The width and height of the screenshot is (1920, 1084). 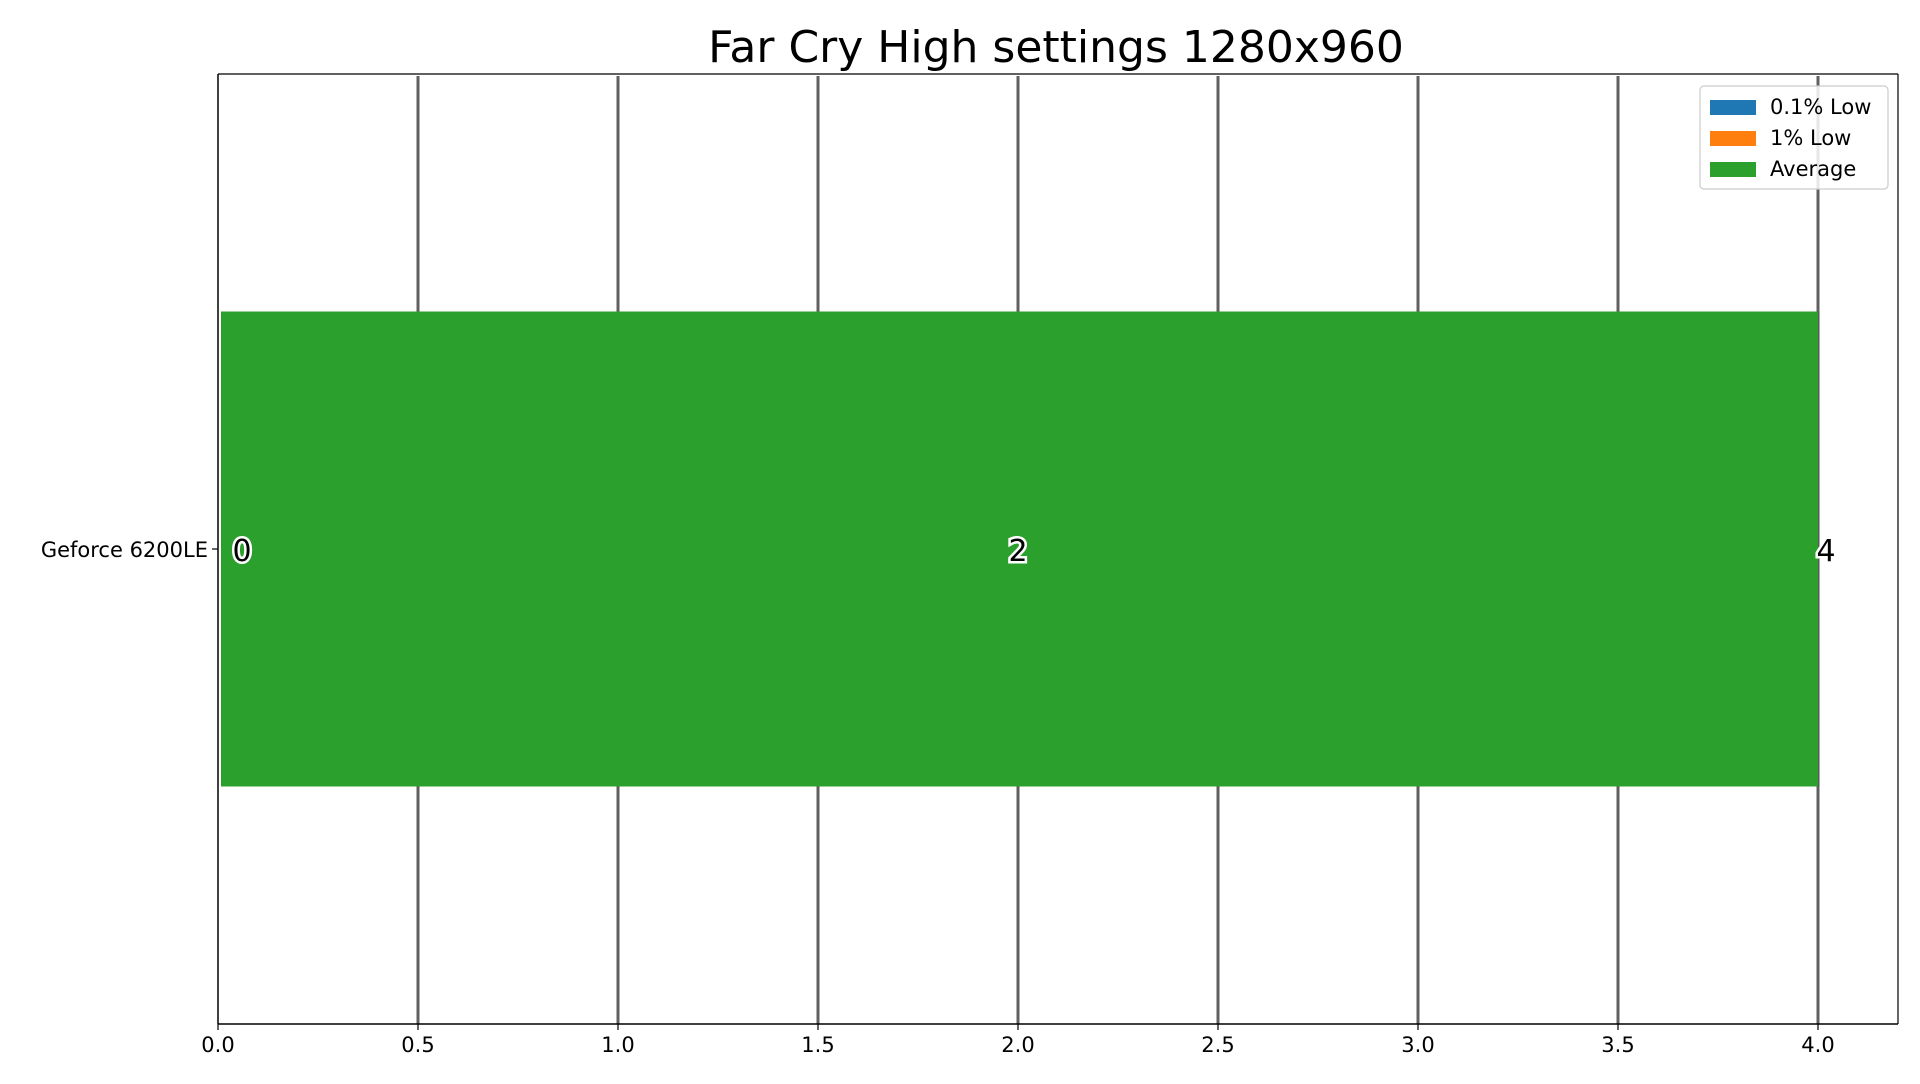 I want to click on legend-label: Average, so click(x=1813, y=169).